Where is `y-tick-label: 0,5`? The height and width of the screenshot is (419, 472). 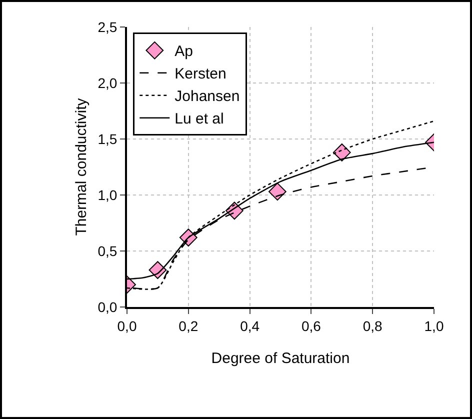
y-tick-label: 0,5 is located at coordinates (108, 250).